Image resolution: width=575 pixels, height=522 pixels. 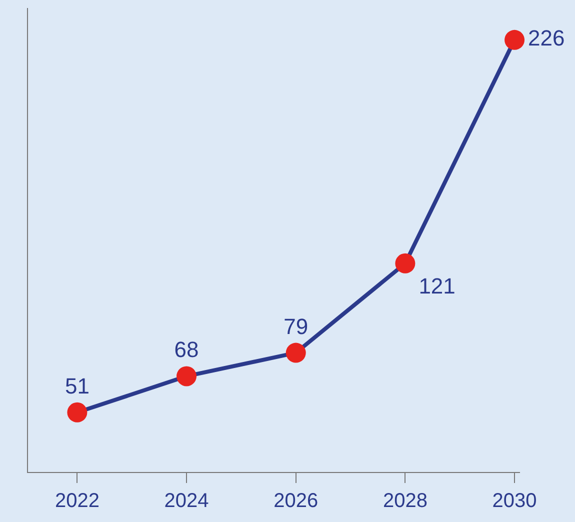 What do you see at coordinates (77, 501) in the screenshot?
I see `x-tick-label: 2022` at bounding box center [77, 501].